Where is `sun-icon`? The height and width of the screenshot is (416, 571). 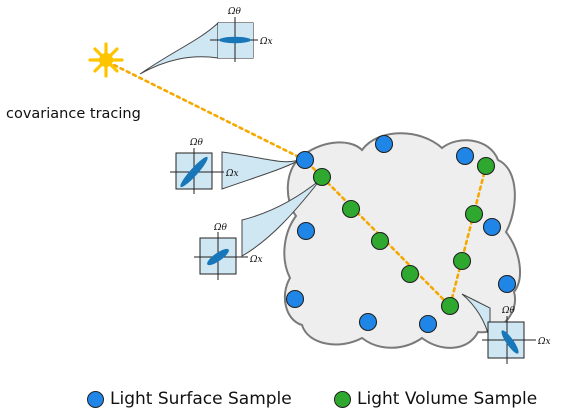 sun-icon is located at coordinates (106, 60).